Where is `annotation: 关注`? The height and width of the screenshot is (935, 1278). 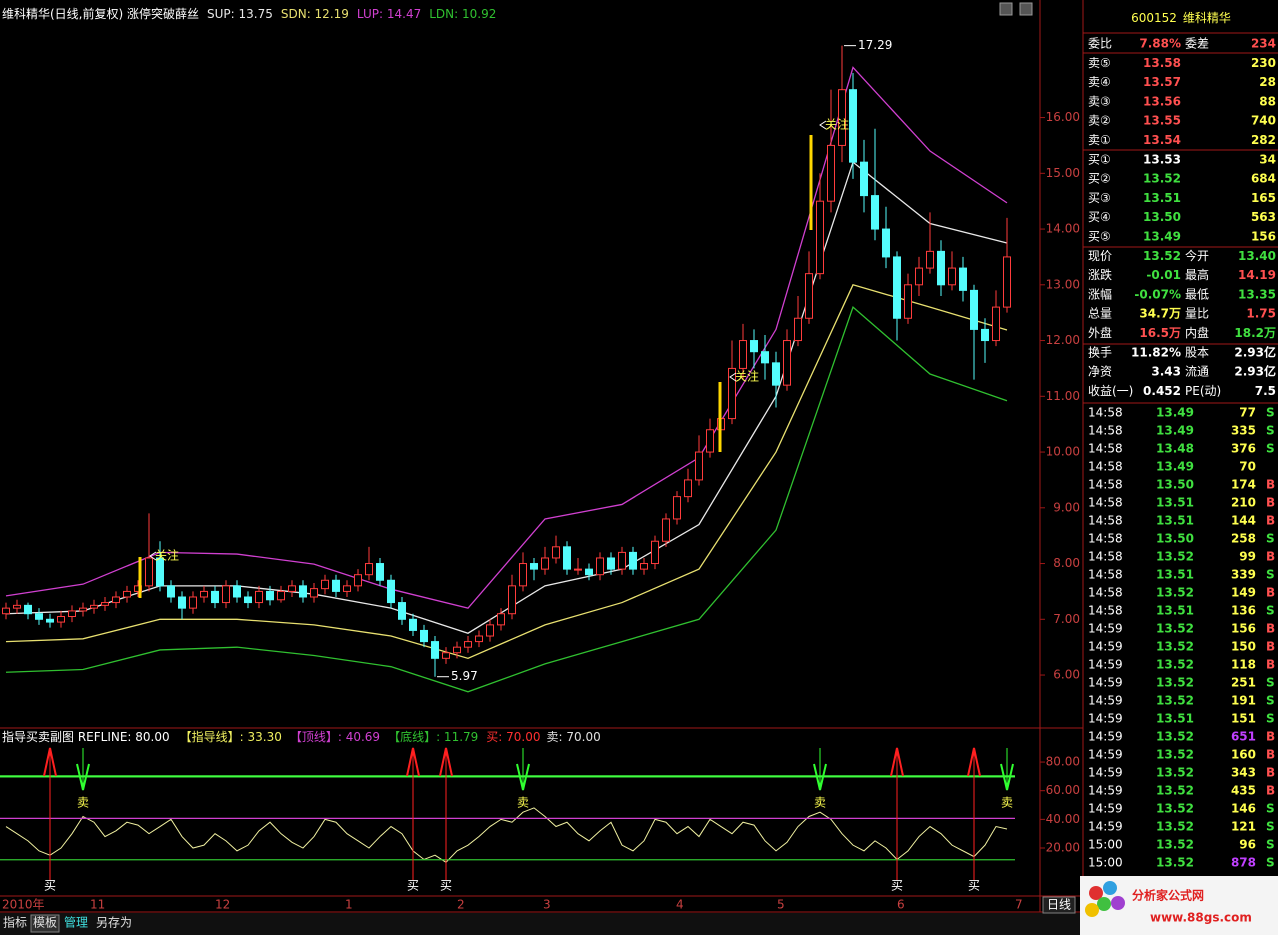
annotation: 关注 is located at coordinates (747, 376).